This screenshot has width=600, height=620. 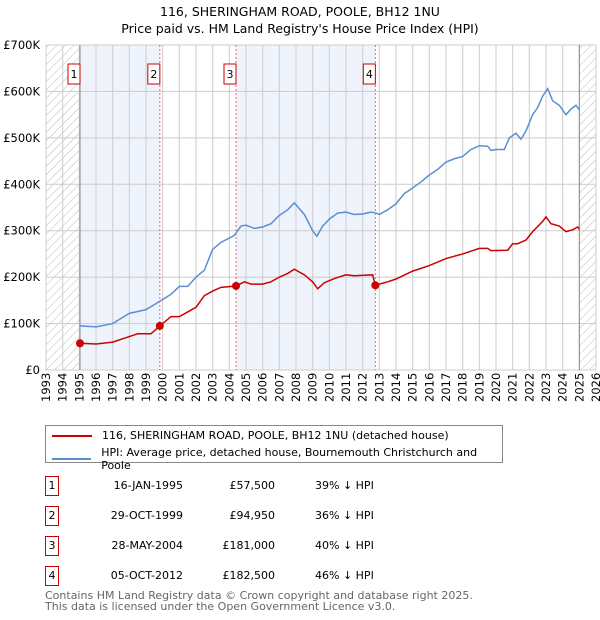 What do you see at coordinates (300, 11) in the screenshot?
I see `chart-title: 116, SHERINGHAM ROAD, POOLE, BH12 1NU` at bounding box center [300, 11].